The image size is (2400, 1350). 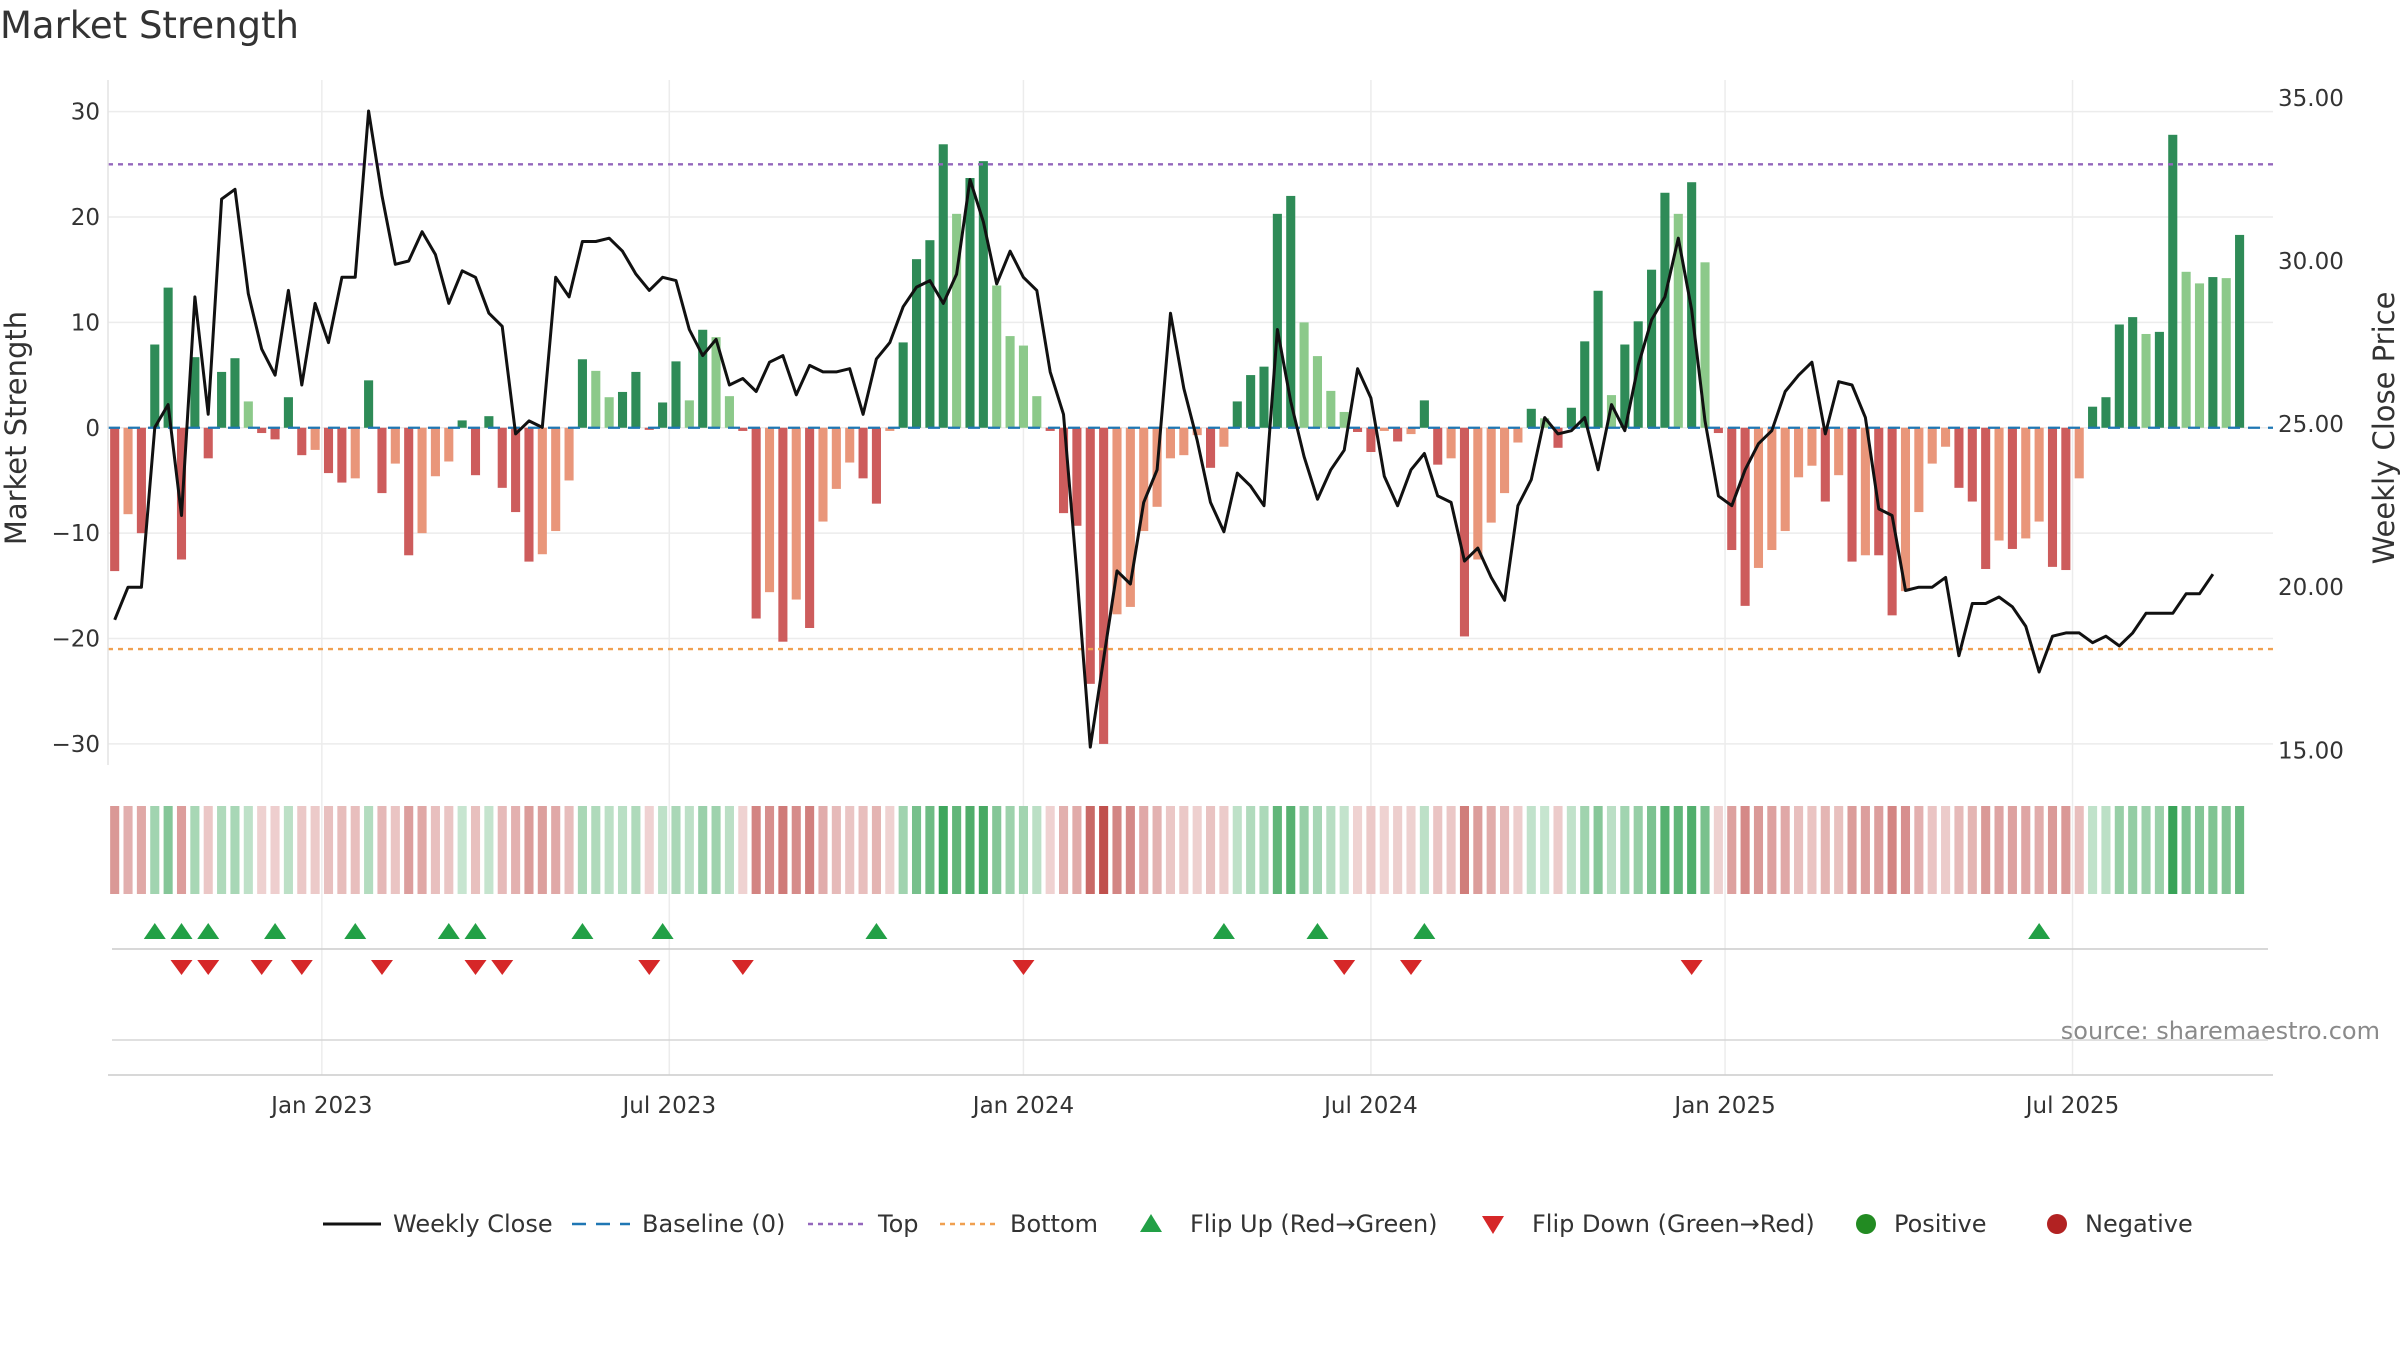 What do you see at coordinates (85, 218) in the screenshot?
I see `left-tick-label: 20` at bounding box center [85, 218].